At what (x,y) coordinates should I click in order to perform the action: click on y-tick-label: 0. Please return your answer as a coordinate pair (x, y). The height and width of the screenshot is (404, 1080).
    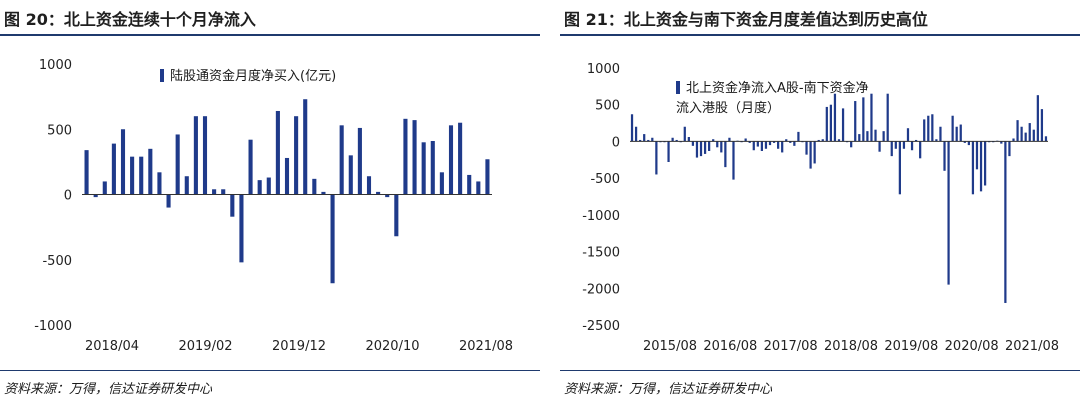
    Looking at the image, I should click on (616, 142).